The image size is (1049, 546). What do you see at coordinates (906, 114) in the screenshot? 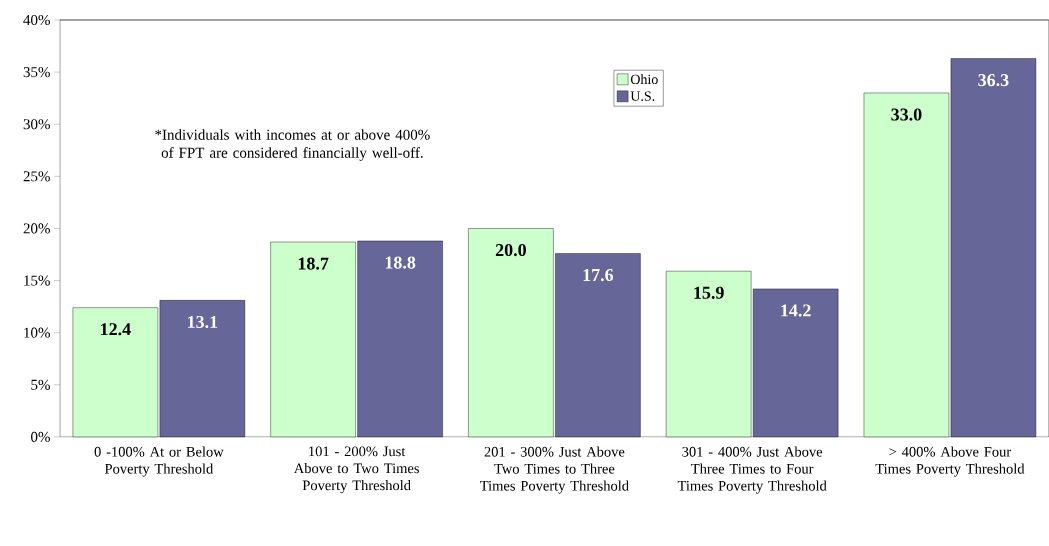
I see `data-label: 33.0` at bounding box center [906, 114].